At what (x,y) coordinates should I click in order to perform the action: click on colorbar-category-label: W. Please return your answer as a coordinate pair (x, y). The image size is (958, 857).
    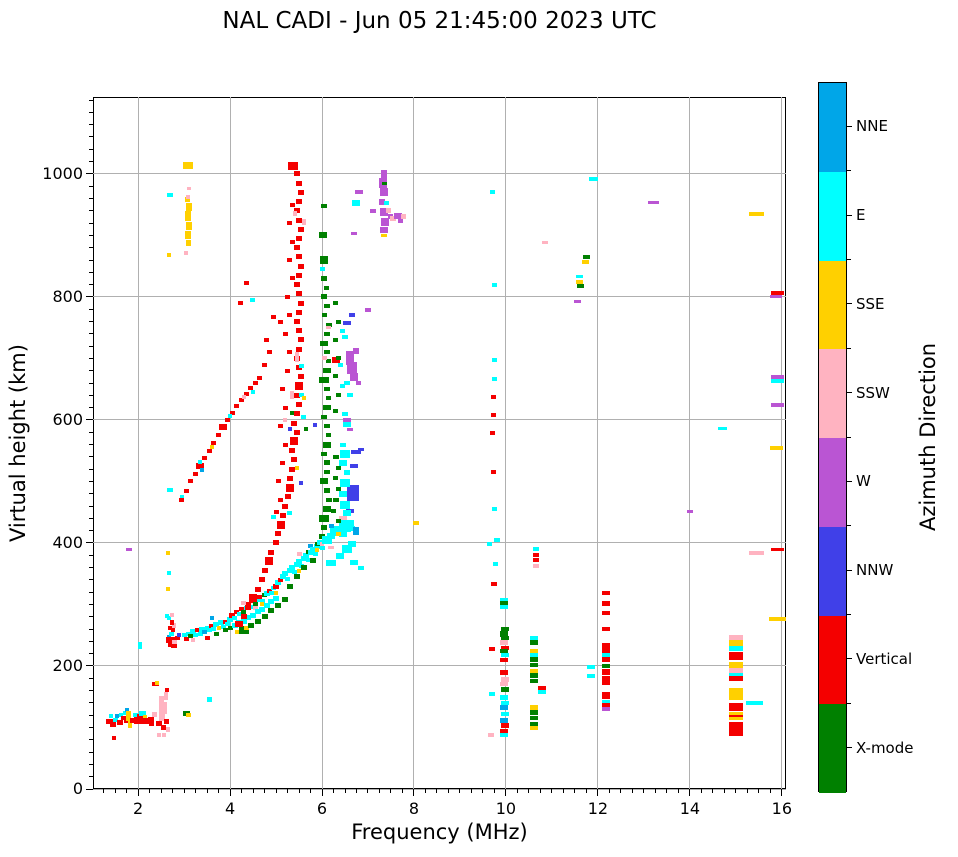
    Looking at the image, I should click on (863, 481).